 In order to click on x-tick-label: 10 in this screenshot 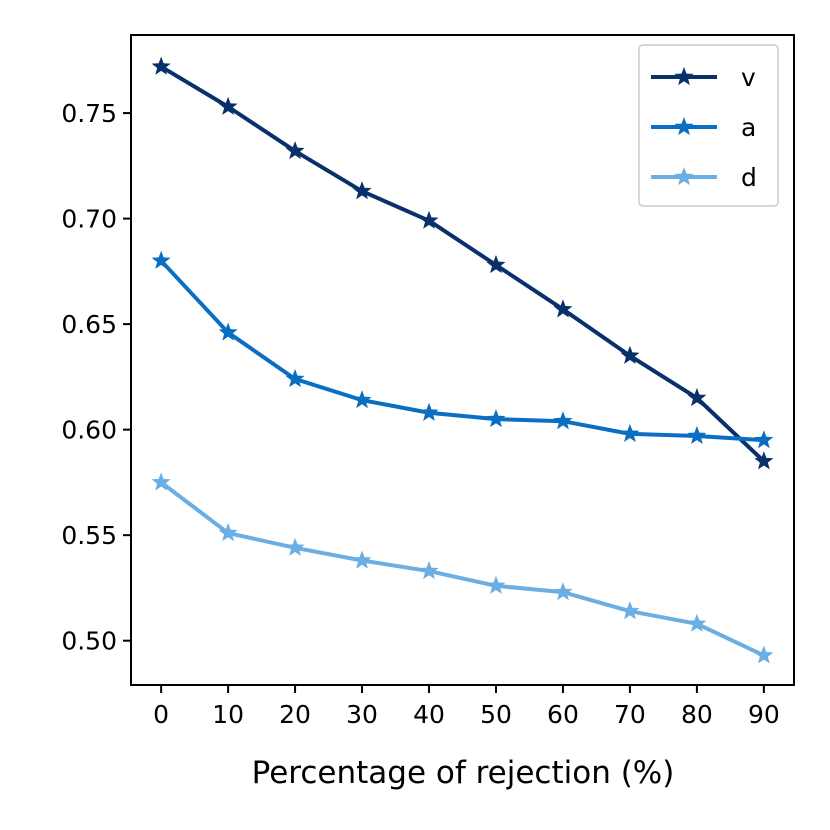, I will do `click(228, 714)`.